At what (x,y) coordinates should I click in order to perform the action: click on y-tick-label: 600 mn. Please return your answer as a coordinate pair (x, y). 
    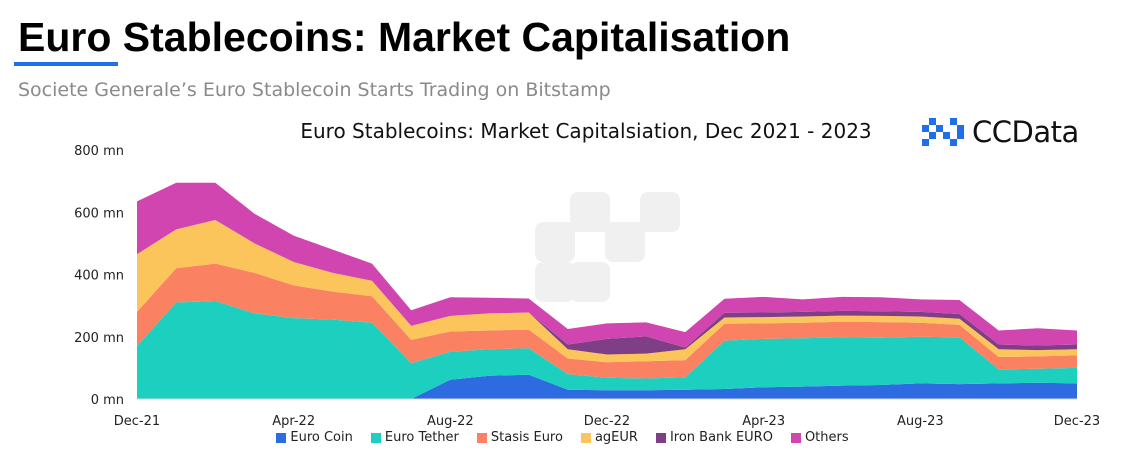
    Looking at the image, I should click on (99, 213).